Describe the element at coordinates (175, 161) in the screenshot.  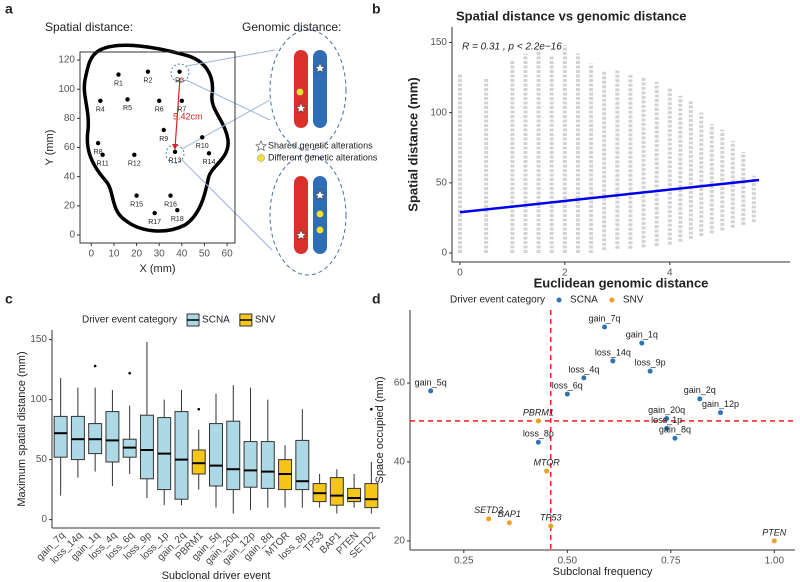
I see `point-label: R13` at that location.